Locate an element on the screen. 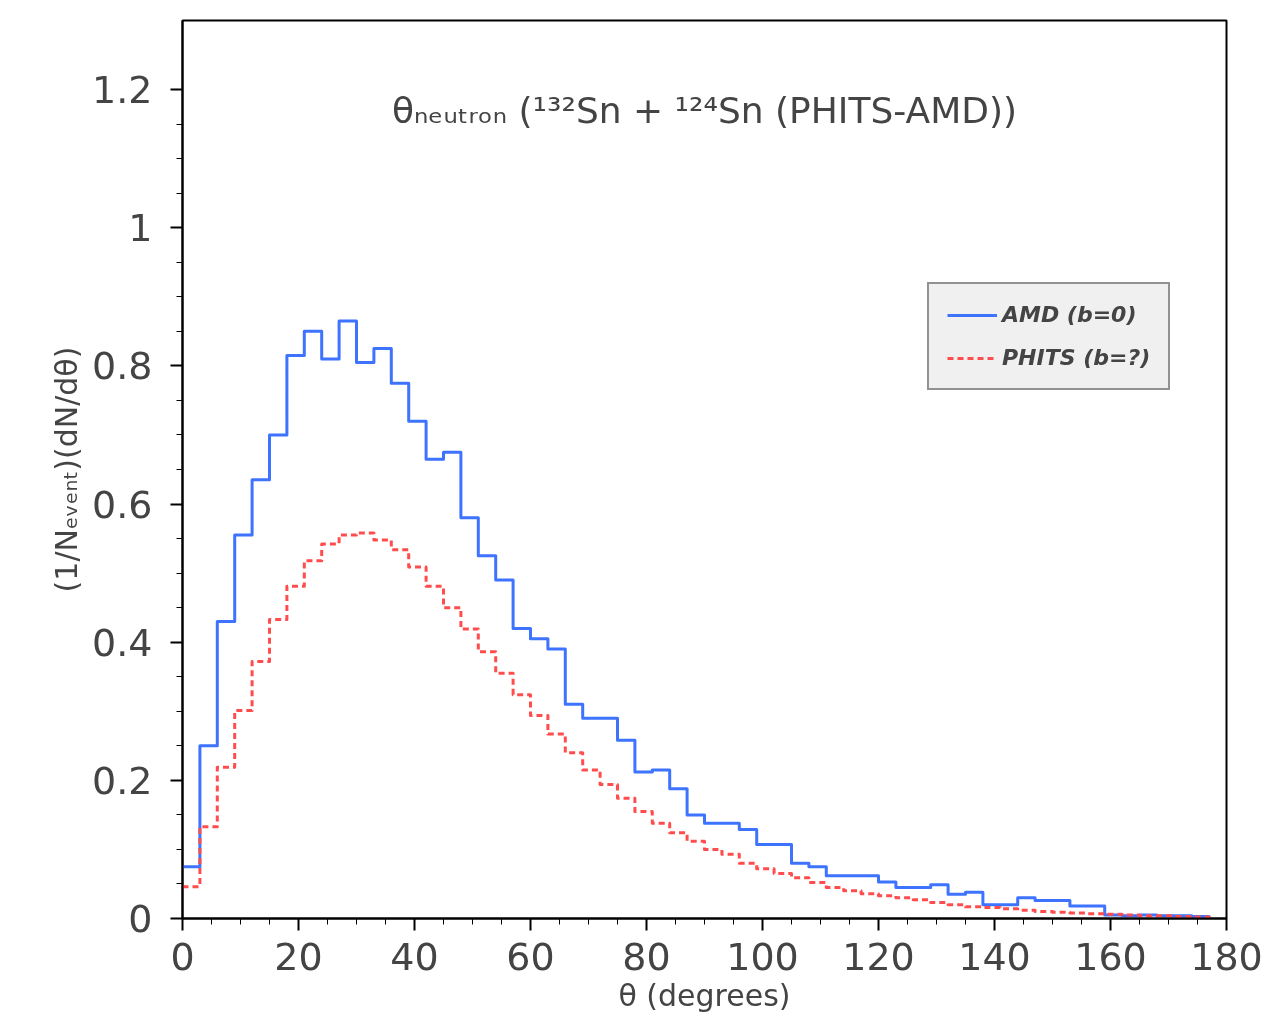 This screenshot has height=1023, width=1288. text: θₙₑᵤₜᵣₒₙ (¹³²Sn + ¹²⁴Sn (PHITS-AMD)) is located at coordinates (705, 110).